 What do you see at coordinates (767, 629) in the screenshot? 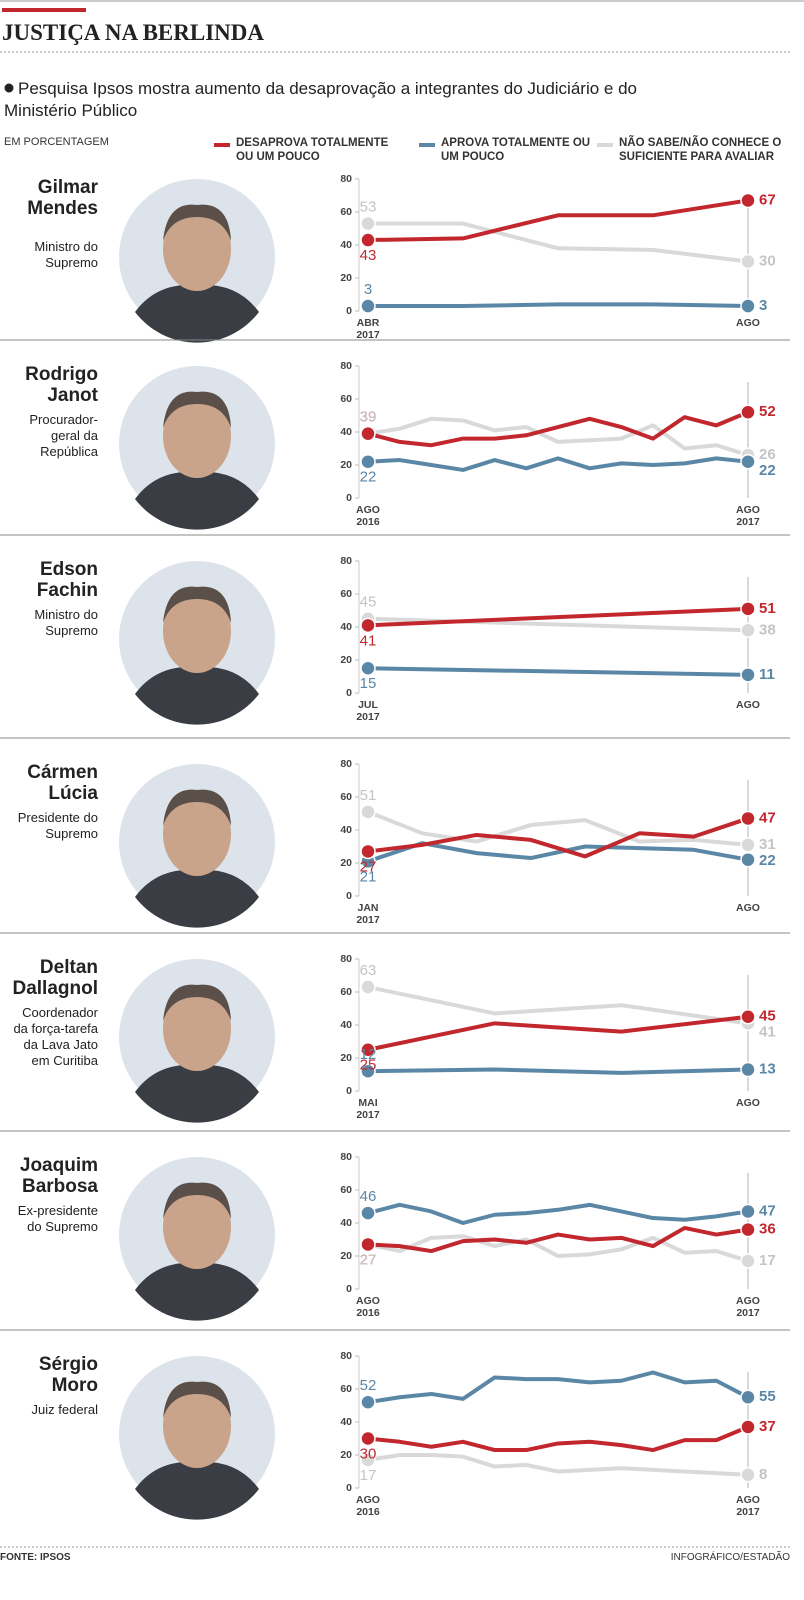
I see `end-label: 38` at bounding box center [767, 629].